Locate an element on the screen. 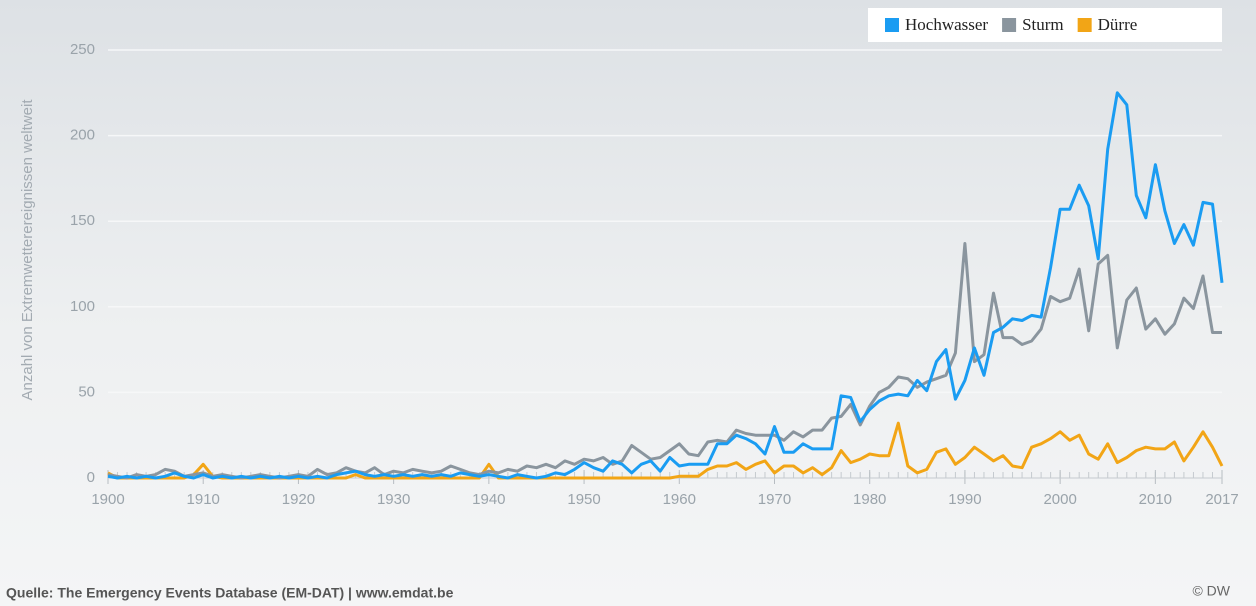 The height and width of the screenshot is (606, 1256). x-tick-label: 1900 is located at coordinates (107, 499).